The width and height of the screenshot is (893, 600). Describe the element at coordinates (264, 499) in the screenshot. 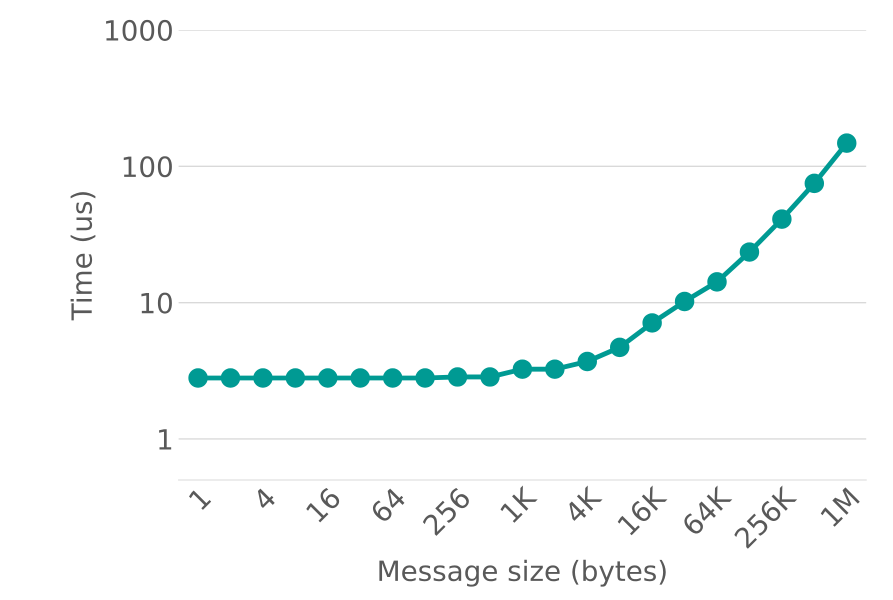

I see `x-tick-label: 4` at that location.